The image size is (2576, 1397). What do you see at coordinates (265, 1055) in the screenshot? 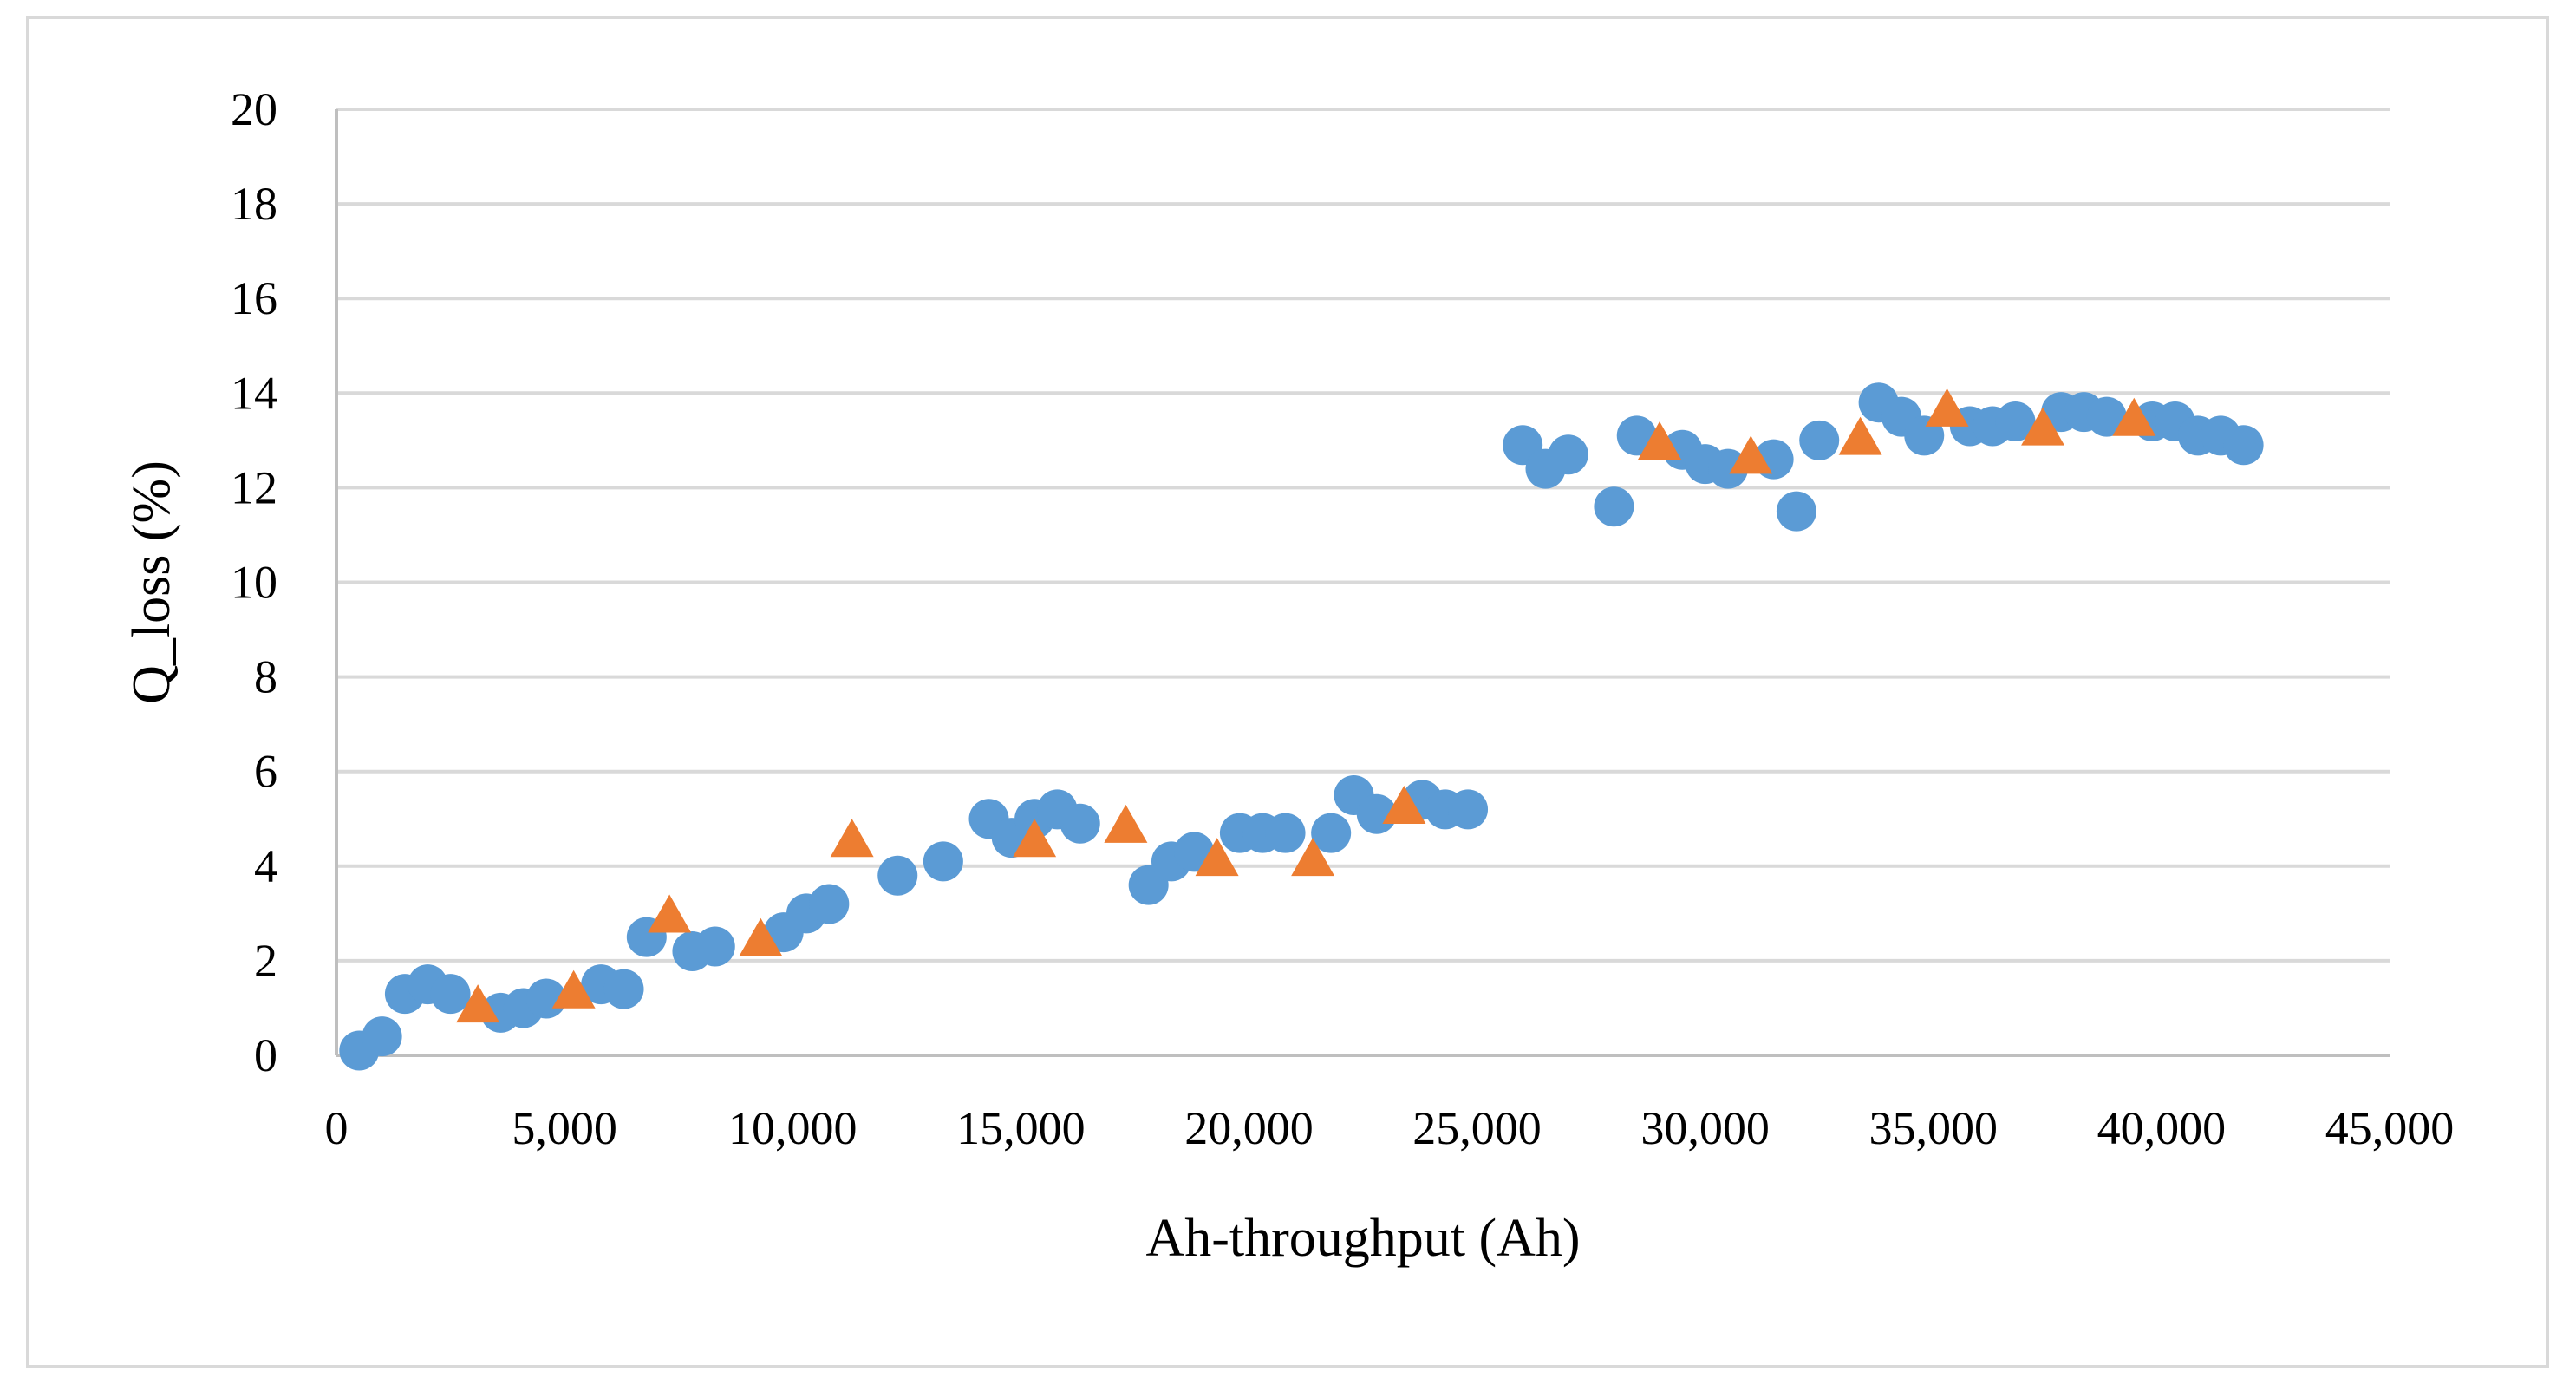
I see `y-tick-label: 0` at bounding box center [265, 1055].